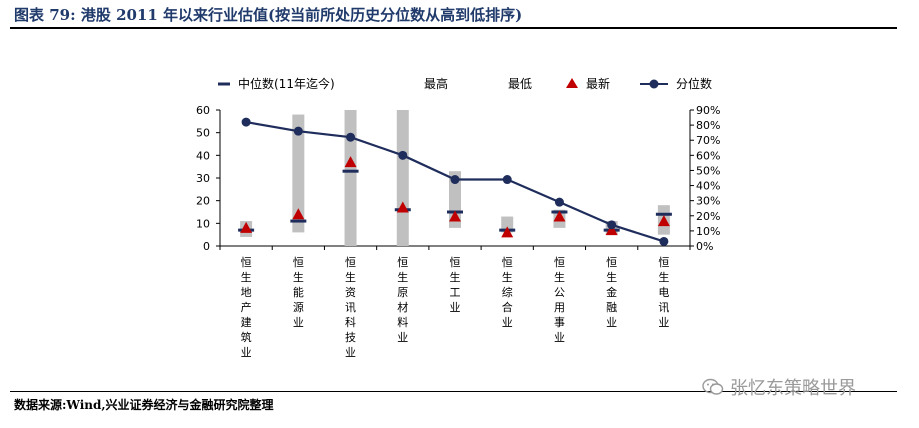 This screenshot has width=919, height=428. What do you see at coordinates (268, 15) in the screenshot?
I see `page-title: 图表 79: 港股 2011 年以来行业估值(按当前所处历史分位数从高到低排序)` at bounding box center [268, 15].